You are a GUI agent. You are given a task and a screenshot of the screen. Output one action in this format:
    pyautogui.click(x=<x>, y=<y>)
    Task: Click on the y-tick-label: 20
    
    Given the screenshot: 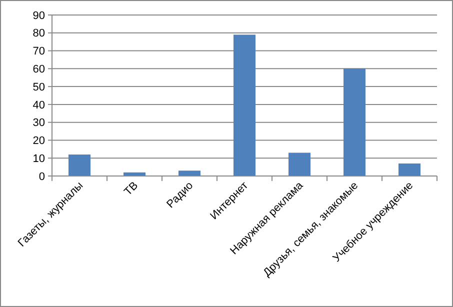 What is the action you would take?
    pyautogui.click(x=38, y=141)
    